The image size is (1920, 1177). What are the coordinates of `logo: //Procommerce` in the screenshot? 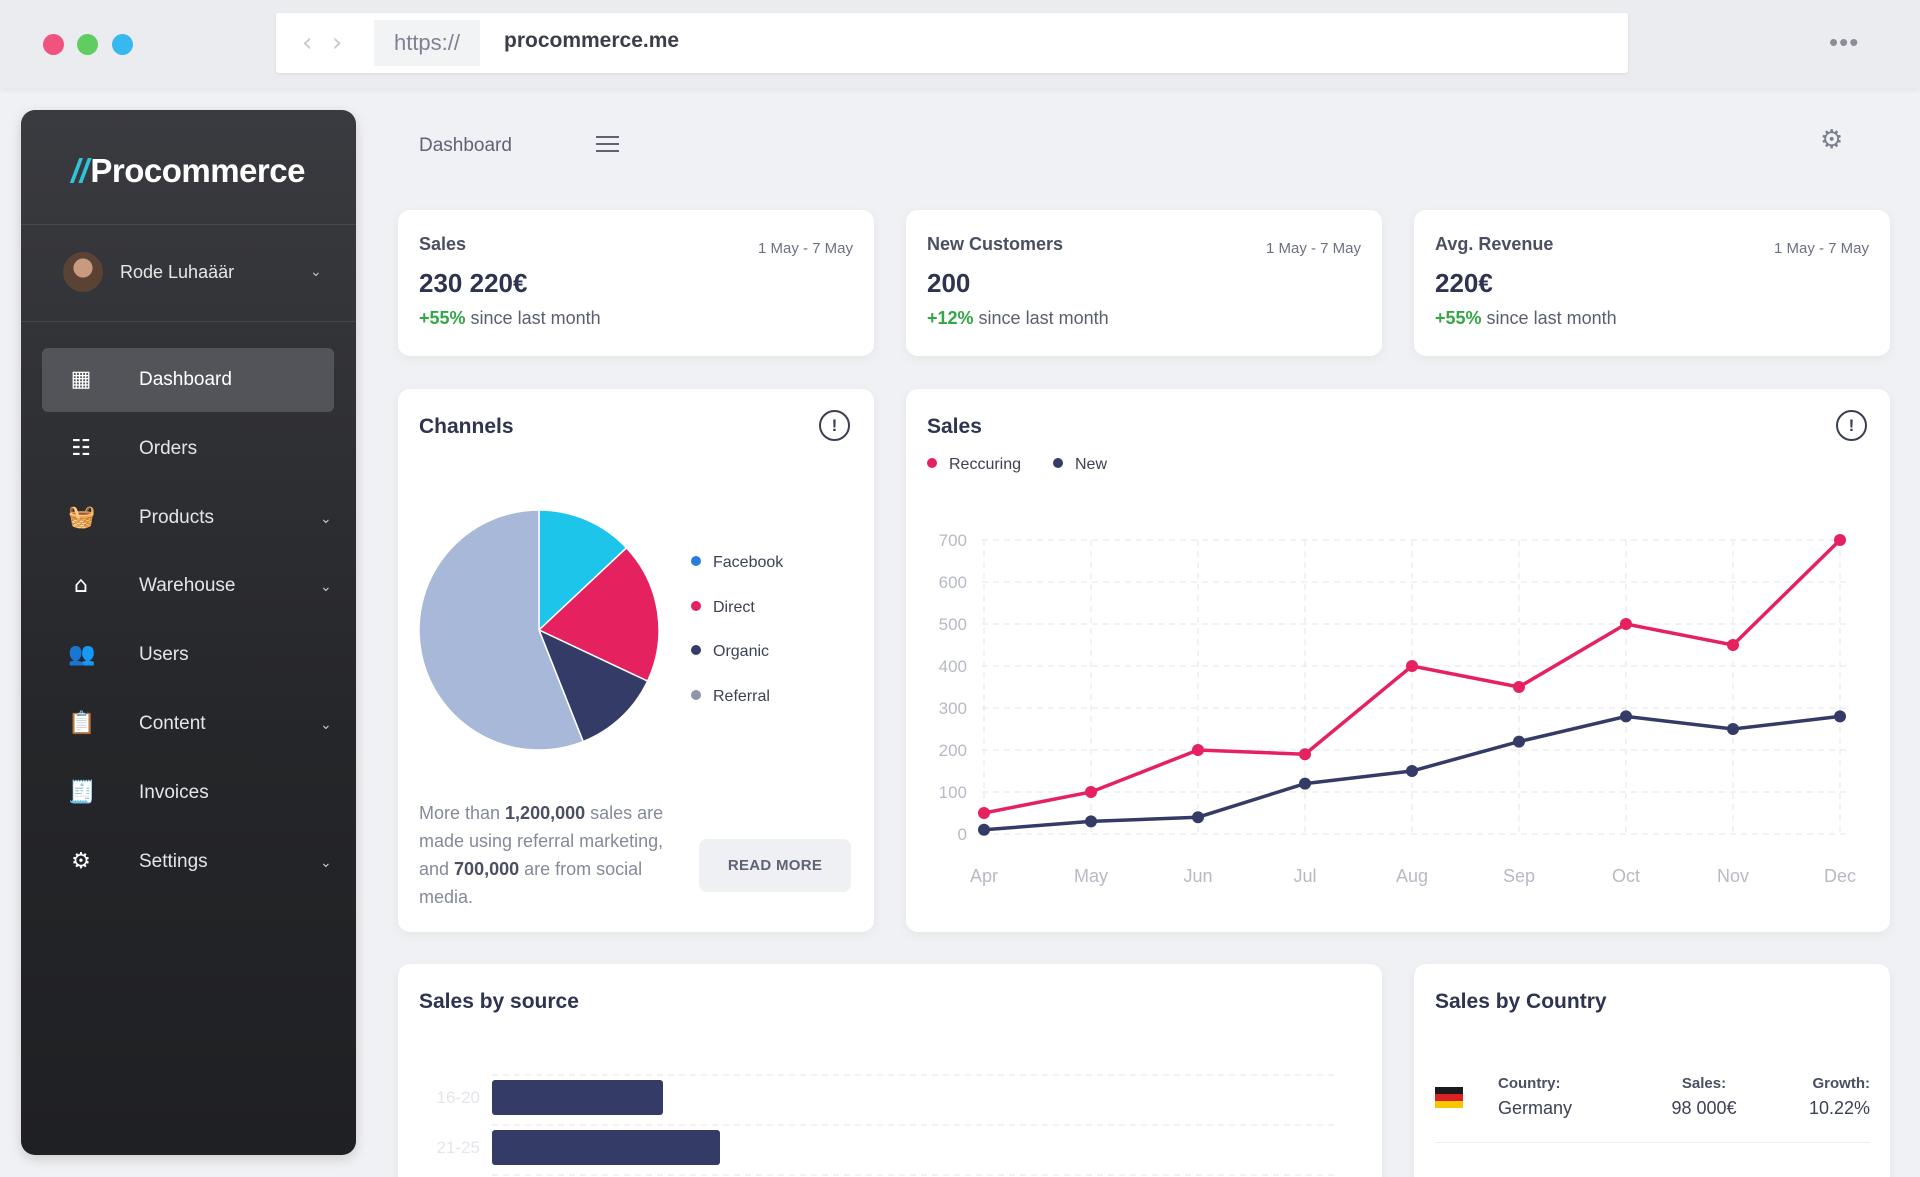 It's located at (188, 171).